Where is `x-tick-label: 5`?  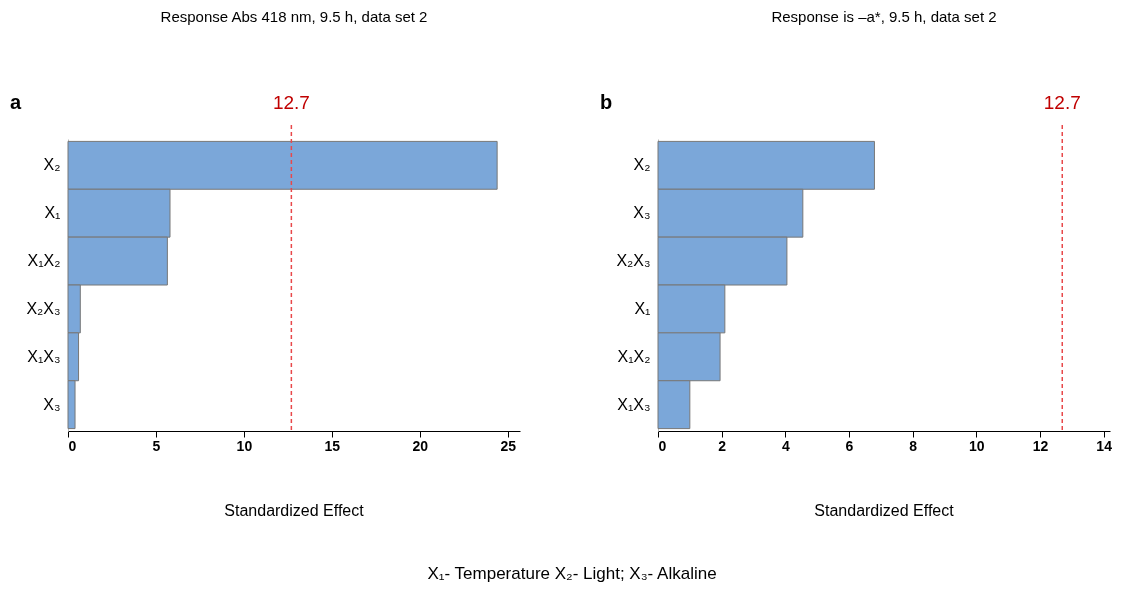 x-tick-label: 5 is located at coordinates (156, 445).